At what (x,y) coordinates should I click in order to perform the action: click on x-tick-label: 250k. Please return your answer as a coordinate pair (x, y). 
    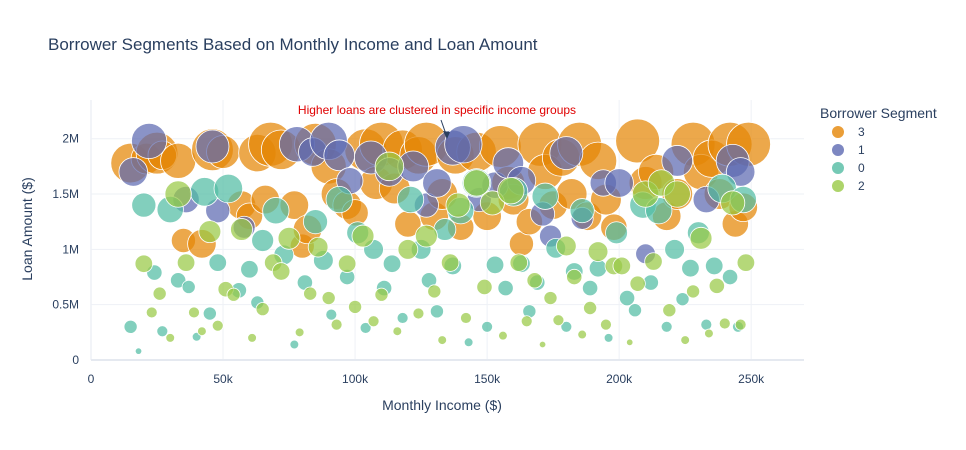
    Looking at the image, I should click on (751, 379).